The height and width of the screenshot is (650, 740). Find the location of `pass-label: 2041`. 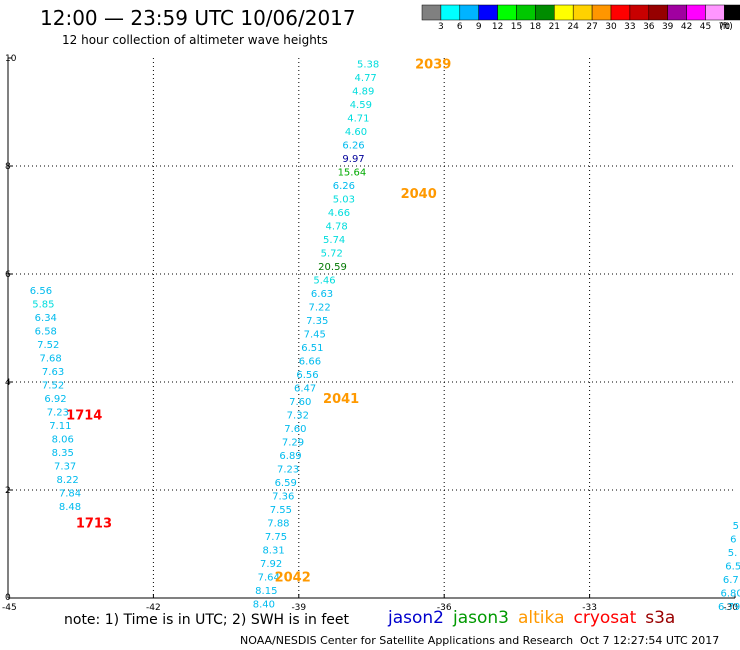

pass-label: 2041 is located at coordinates (341, 399).